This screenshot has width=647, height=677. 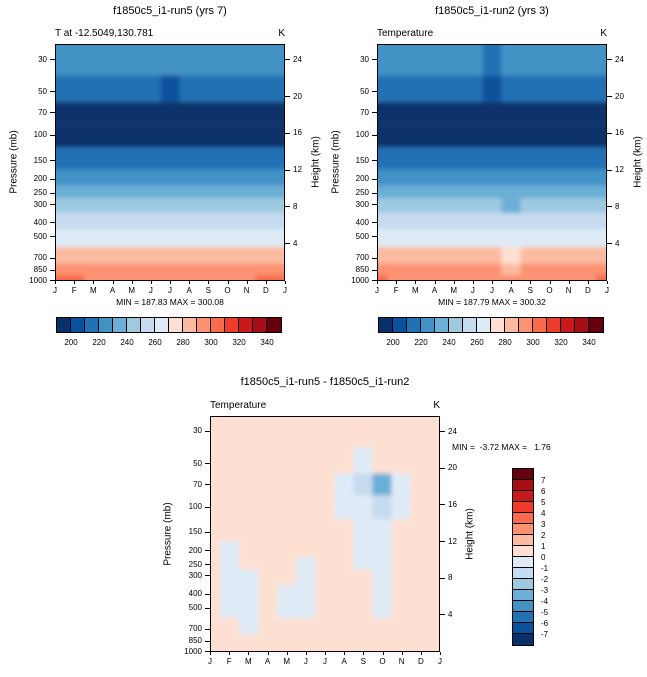 What do you see at coordinates (450, 614) in the screenshot?
I see `height-tick-label: 4` at bounding box center [450, 614].